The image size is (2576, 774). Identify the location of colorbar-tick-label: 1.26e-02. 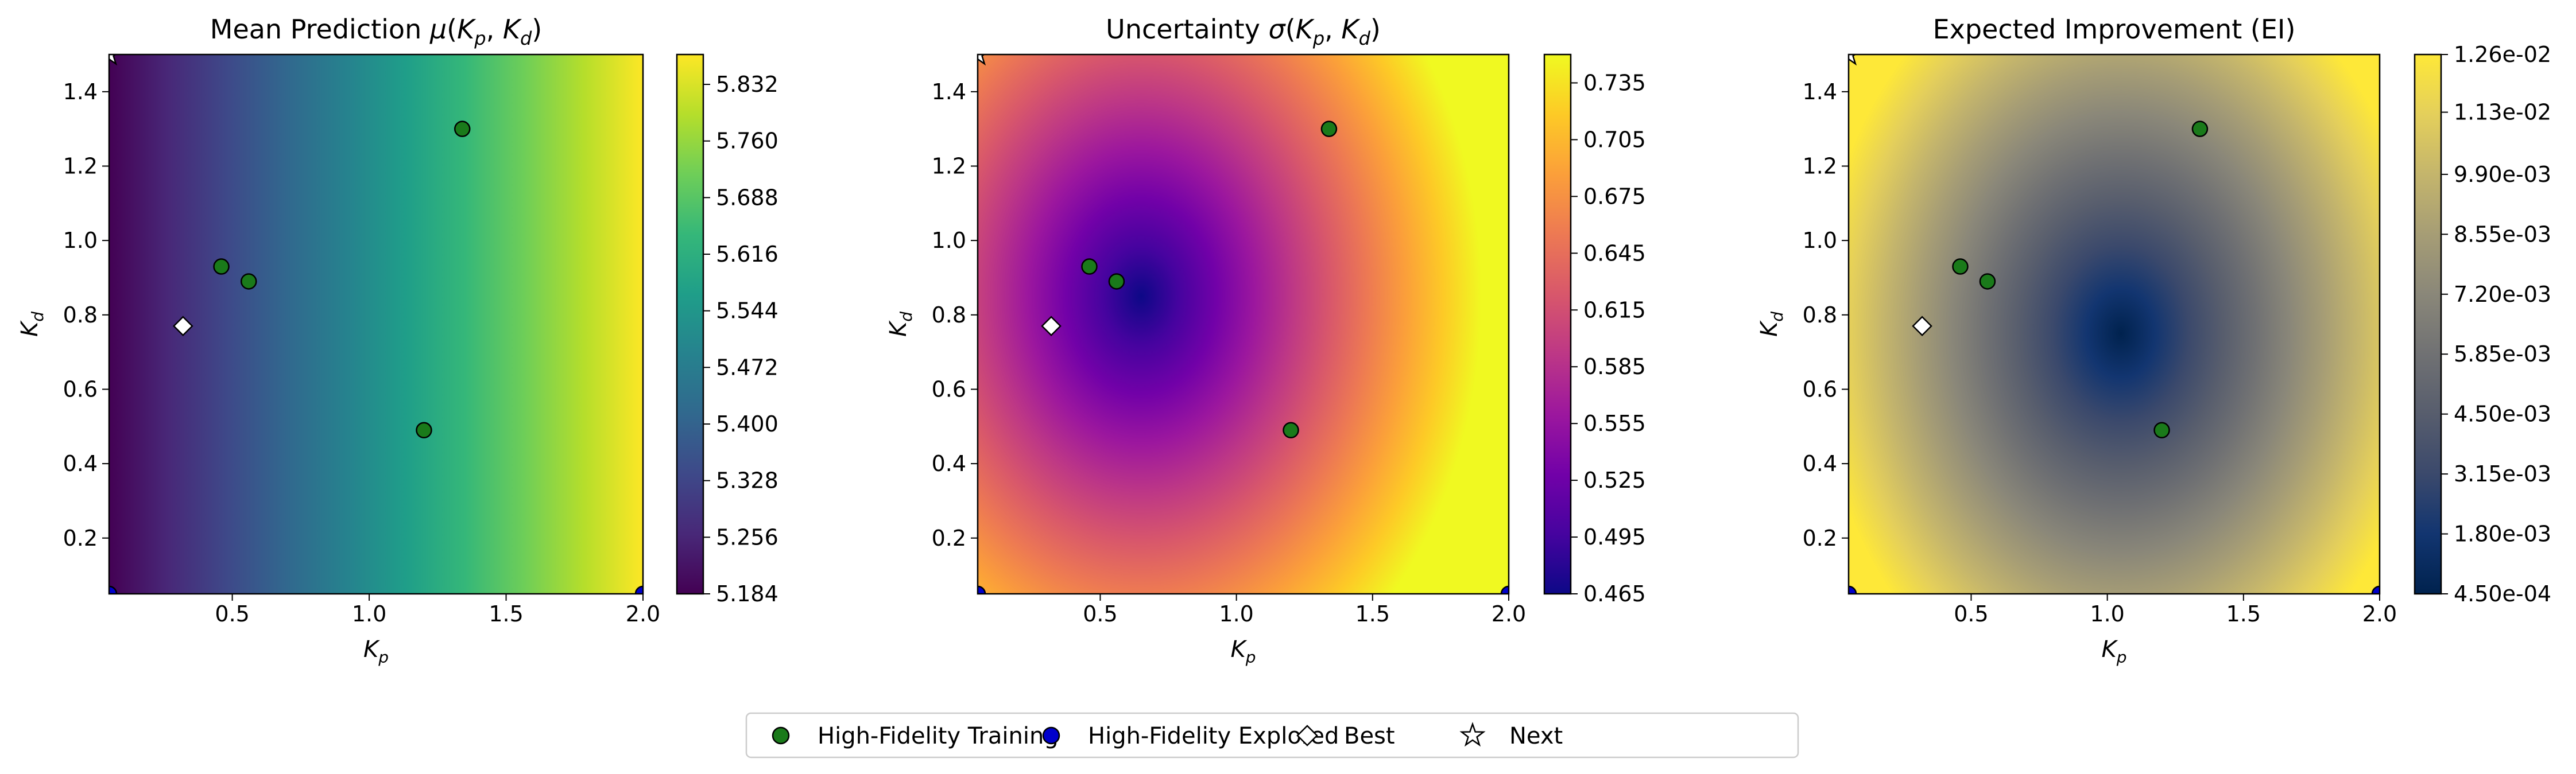
(2503, 55).